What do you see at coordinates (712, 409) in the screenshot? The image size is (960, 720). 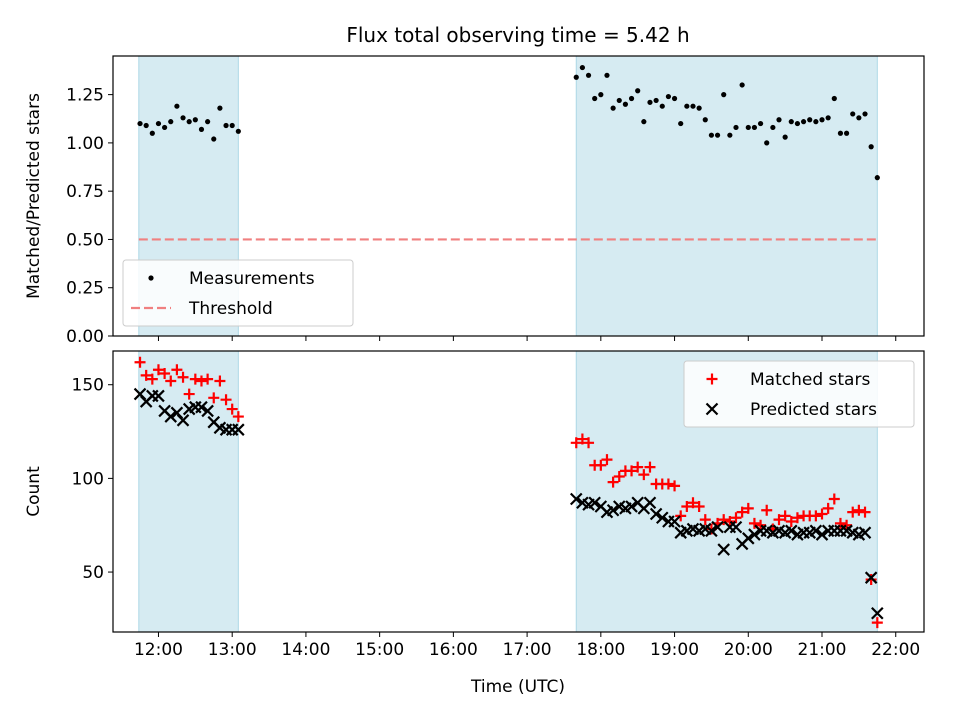 I see `legend-cross-icon` at bounding box center [712, 409].